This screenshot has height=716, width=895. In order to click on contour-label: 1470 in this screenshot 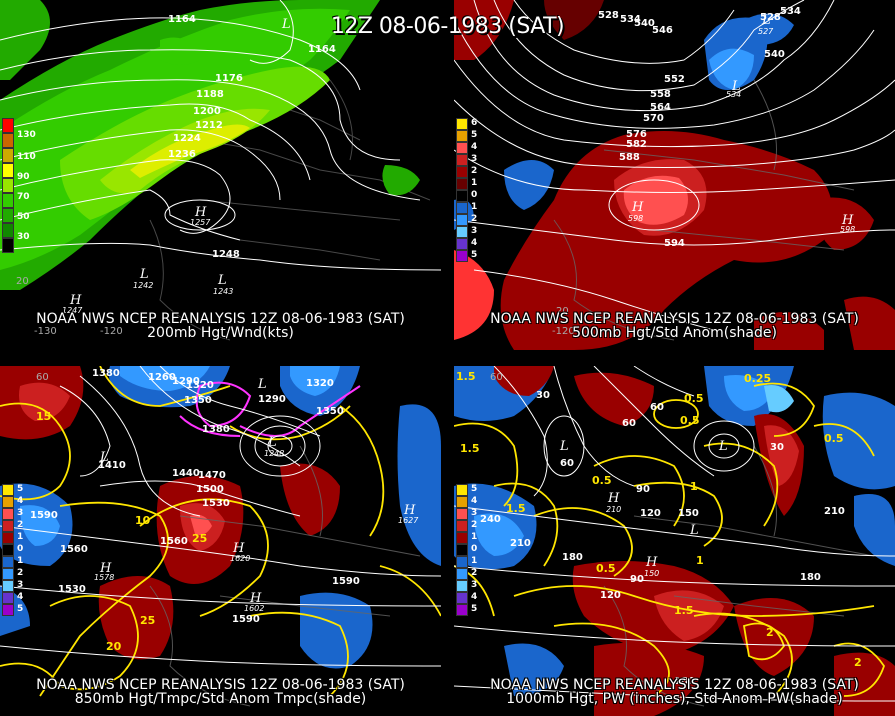, I will do `click(212, 475)`.